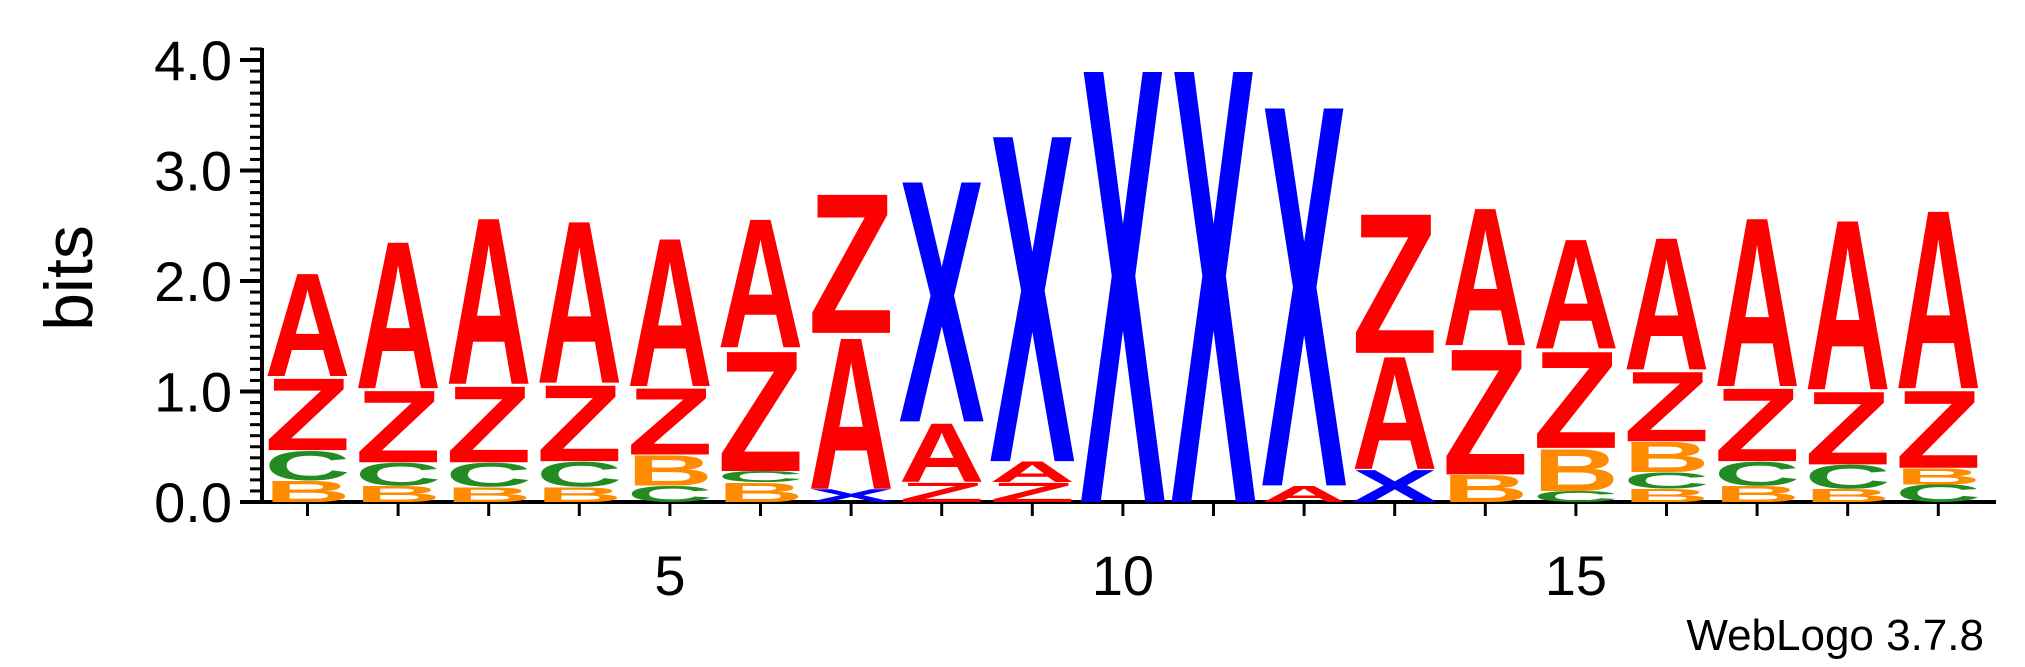  I want to click on y-axis-label: bits, so click(69, 278).